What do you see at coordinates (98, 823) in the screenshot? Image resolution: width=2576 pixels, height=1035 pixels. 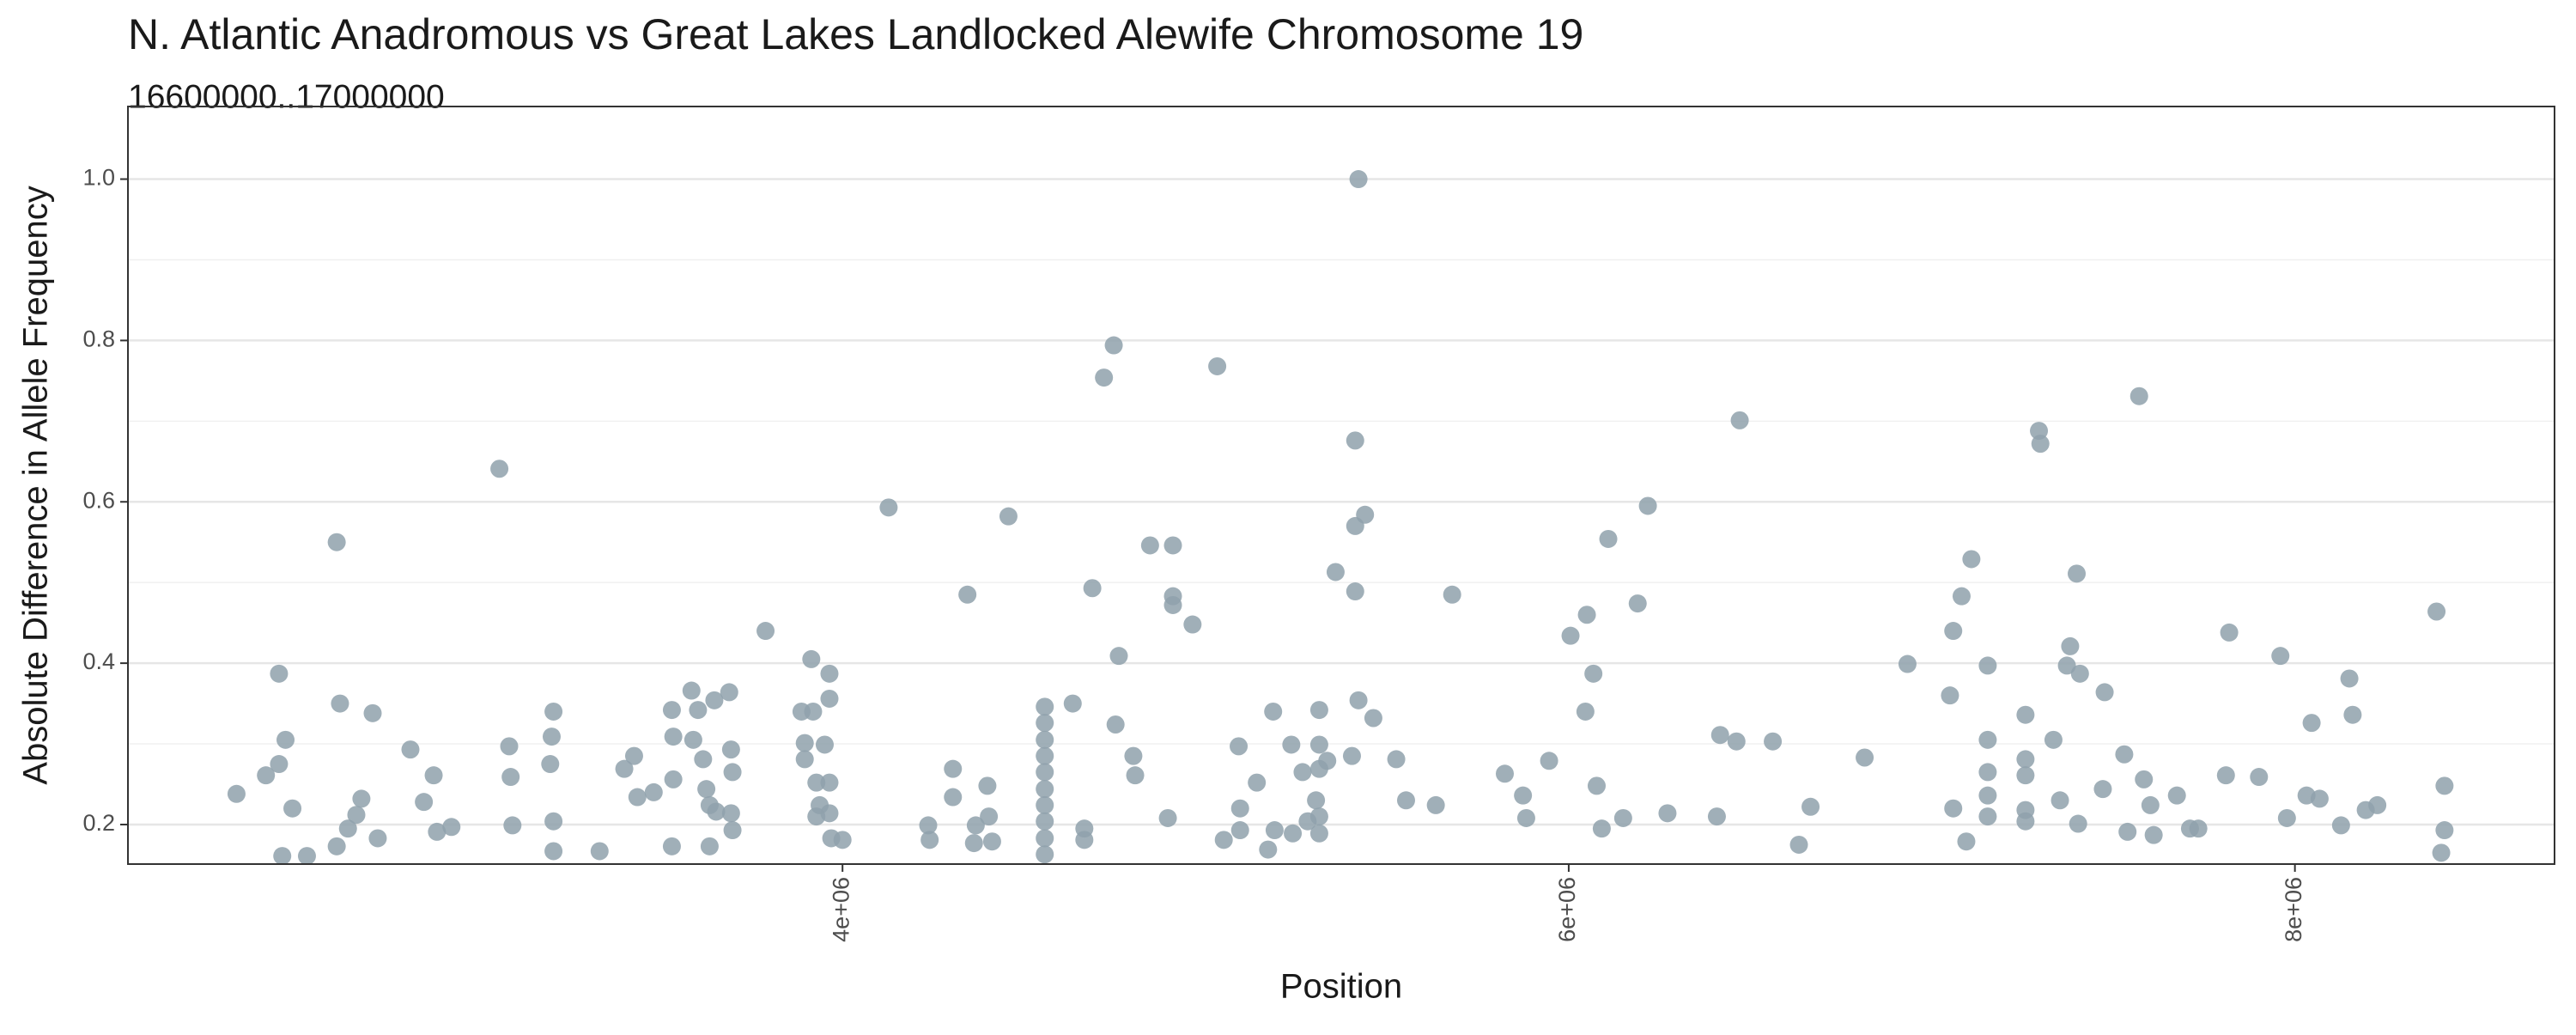 I see `y-tick-label: 0.2` at bounding box center [98, 823].